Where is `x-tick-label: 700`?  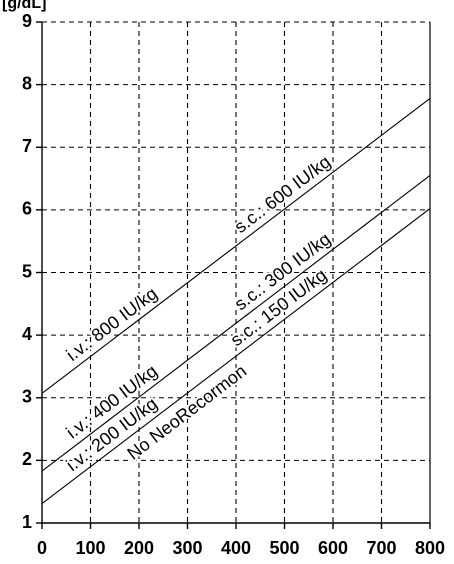 x-tick-label: 700 is located at coordinates (381, 548).